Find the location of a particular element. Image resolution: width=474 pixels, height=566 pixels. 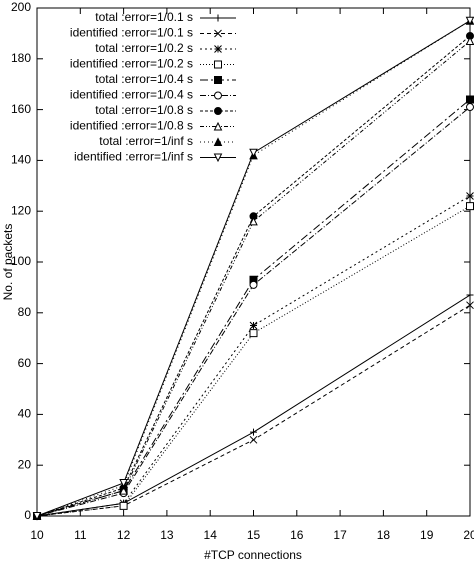

x-tick-label: 19 is located at coordinates (427, 535).